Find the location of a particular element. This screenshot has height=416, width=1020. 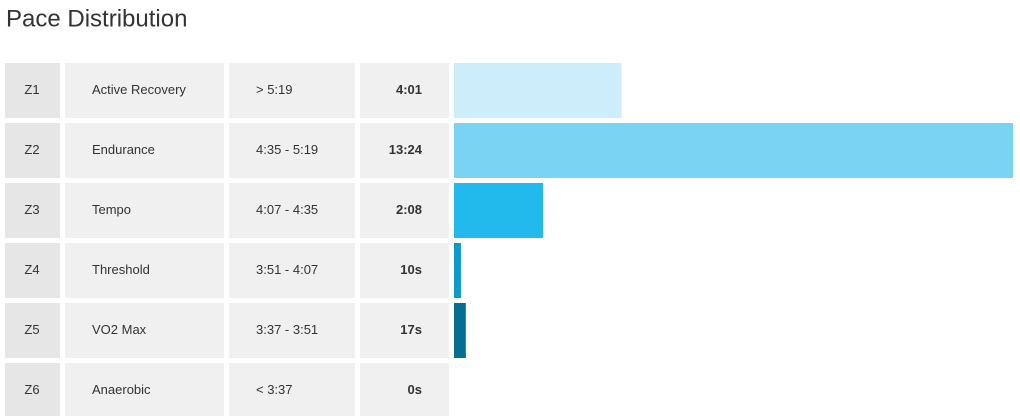

zone-label: Z5 is located at coordinates (31, 329).